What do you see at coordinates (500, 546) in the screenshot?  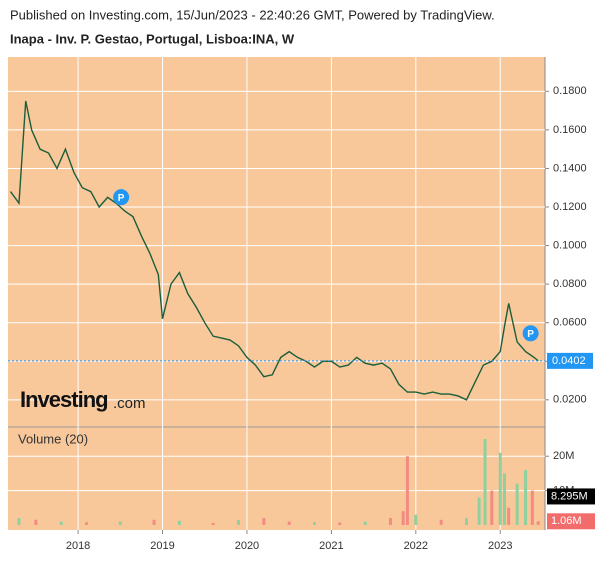 I see `x-tick-label: 2023` at bounding box center [500, 546].